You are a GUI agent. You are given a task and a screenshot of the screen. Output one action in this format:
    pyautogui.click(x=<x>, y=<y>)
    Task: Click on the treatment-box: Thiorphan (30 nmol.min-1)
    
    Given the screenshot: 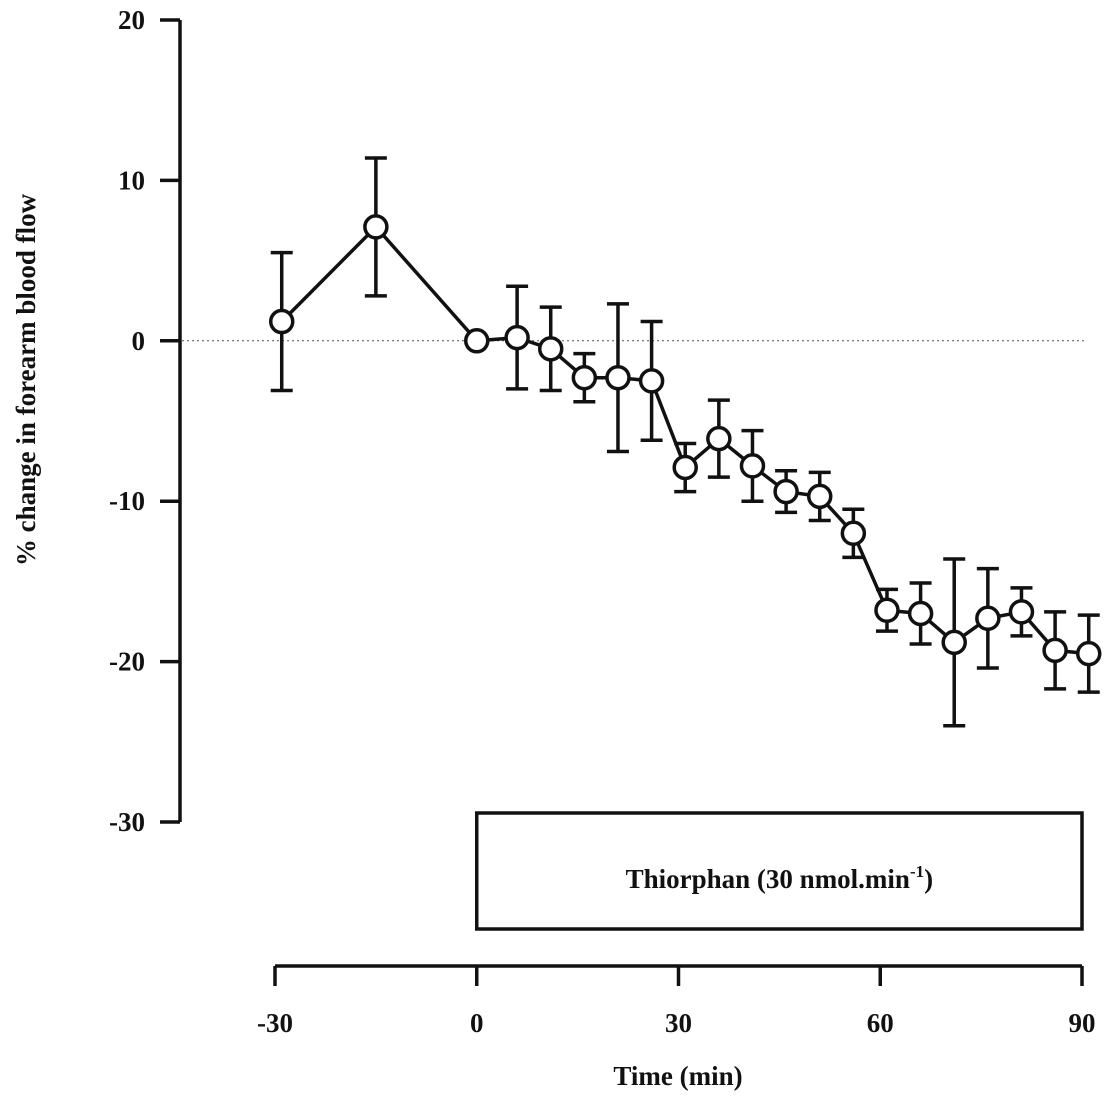 What is the action you would take?
    pyautogui.click(x=779, y=871)
    